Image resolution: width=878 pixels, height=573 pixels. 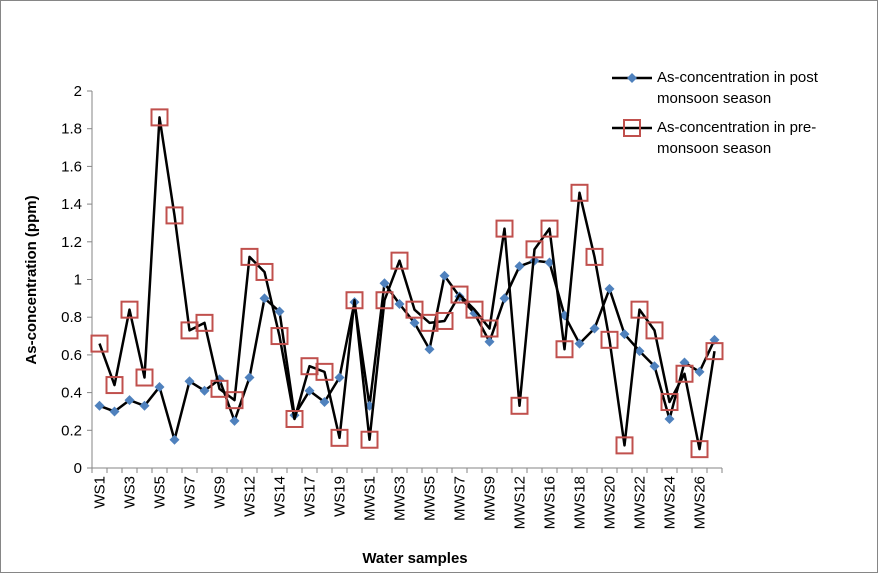 I want to click on y-tick-label: 2, so click(x=78, y=91).